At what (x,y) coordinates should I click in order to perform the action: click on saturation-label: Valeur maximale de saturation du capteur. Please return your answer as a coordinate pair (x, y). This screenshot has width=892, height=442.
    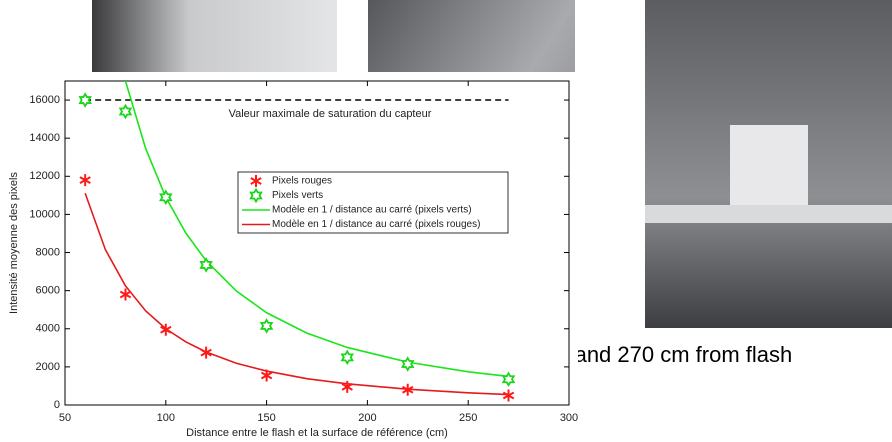
    Looking at the image, I should click on (330, 114).